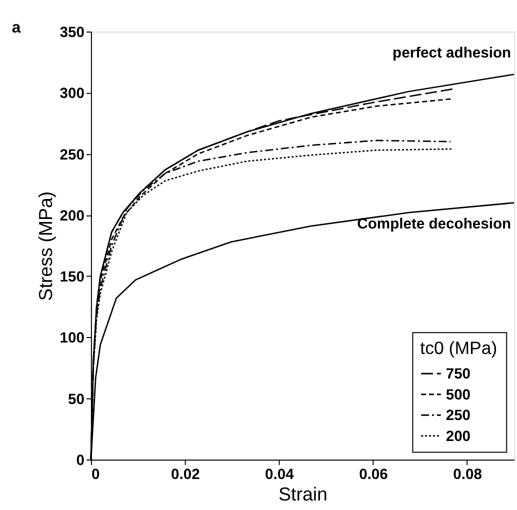 The height and width of the screenshot is (510, 517). Describe the element at coordinates (95, 474) in the screenshot. I see `x-tick-label: 0` at that location.